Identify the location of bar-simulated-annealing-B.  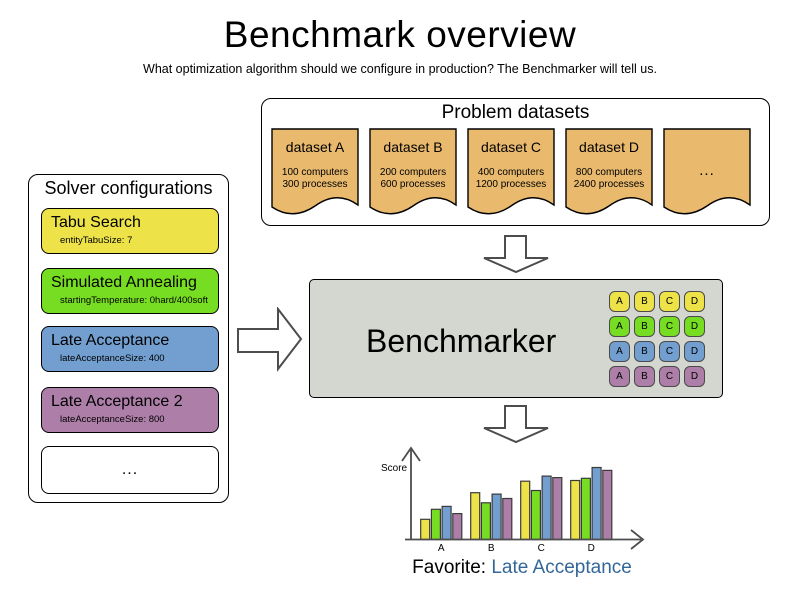
(486, 521).